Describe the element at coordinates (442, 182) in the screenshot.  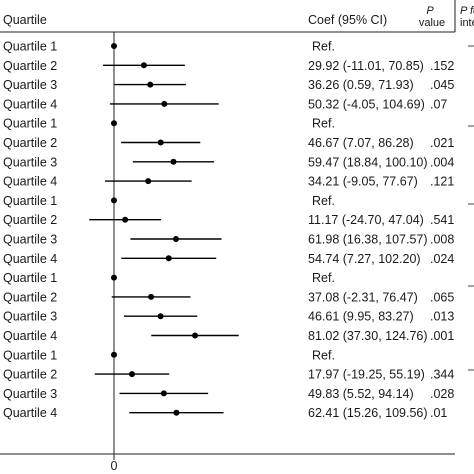
I see `p-value-label: .121` at that location.